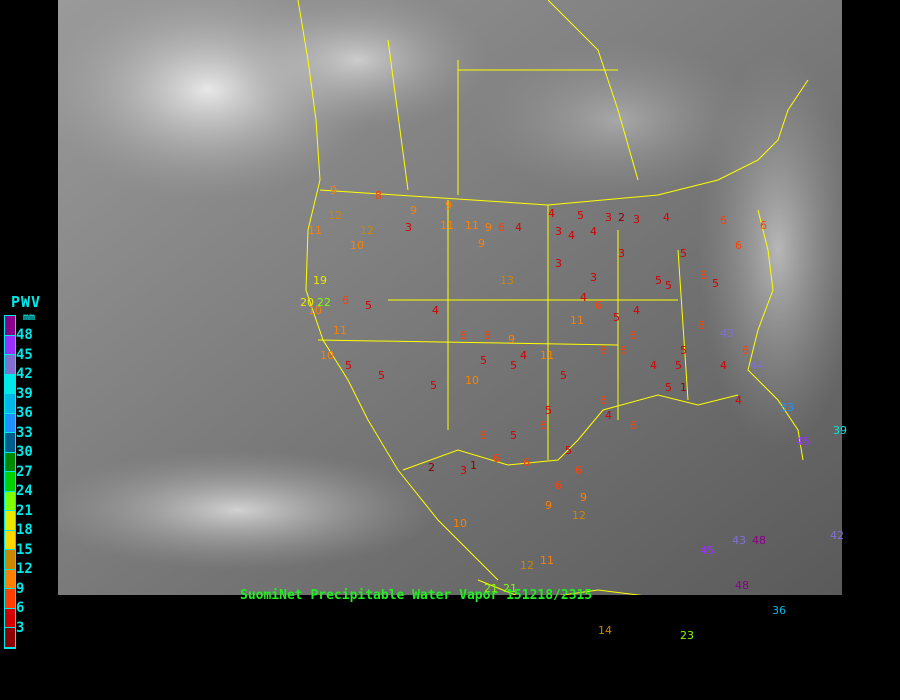  Describe the element at coordinates (24, 510) in the screenshot. I see `legend-tick-label: 21` at that location.